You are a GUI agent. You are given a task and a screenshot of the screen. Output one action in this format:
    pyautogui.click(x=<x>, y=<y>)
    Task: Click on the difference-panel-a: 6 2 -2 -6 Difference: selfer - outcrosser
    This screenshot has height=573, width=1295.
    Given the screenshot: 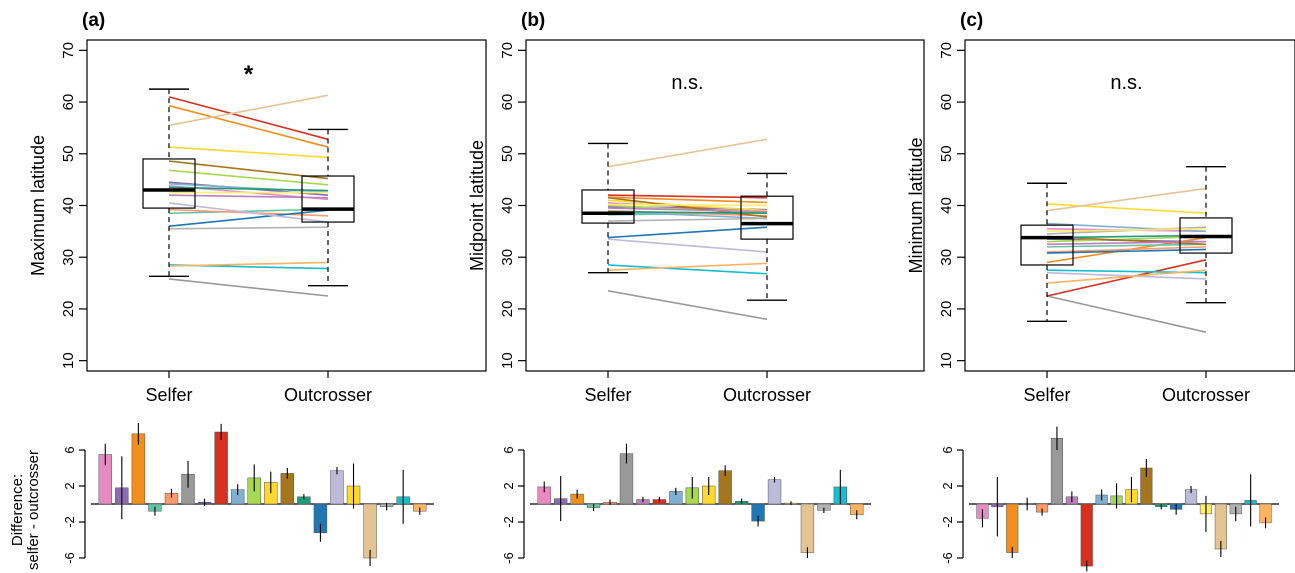 What is the action you would take?
    pyautogui.click(x=221, y=496)
    